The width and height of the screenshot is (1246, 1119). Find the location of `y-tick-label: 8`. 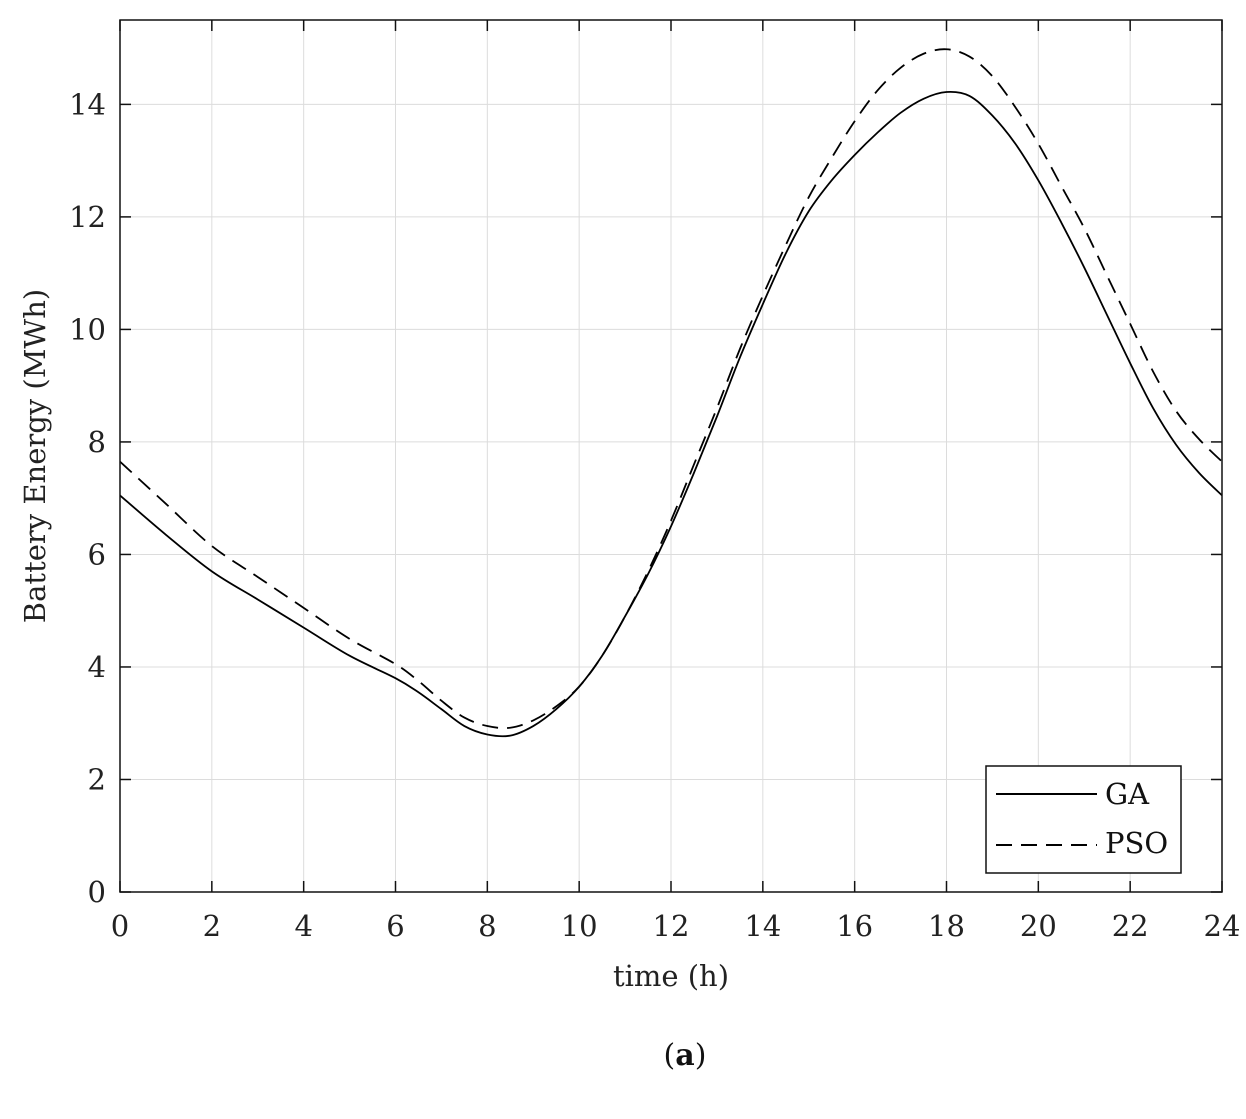

y-tick-label: 8 is located at coordinates (97, 442).